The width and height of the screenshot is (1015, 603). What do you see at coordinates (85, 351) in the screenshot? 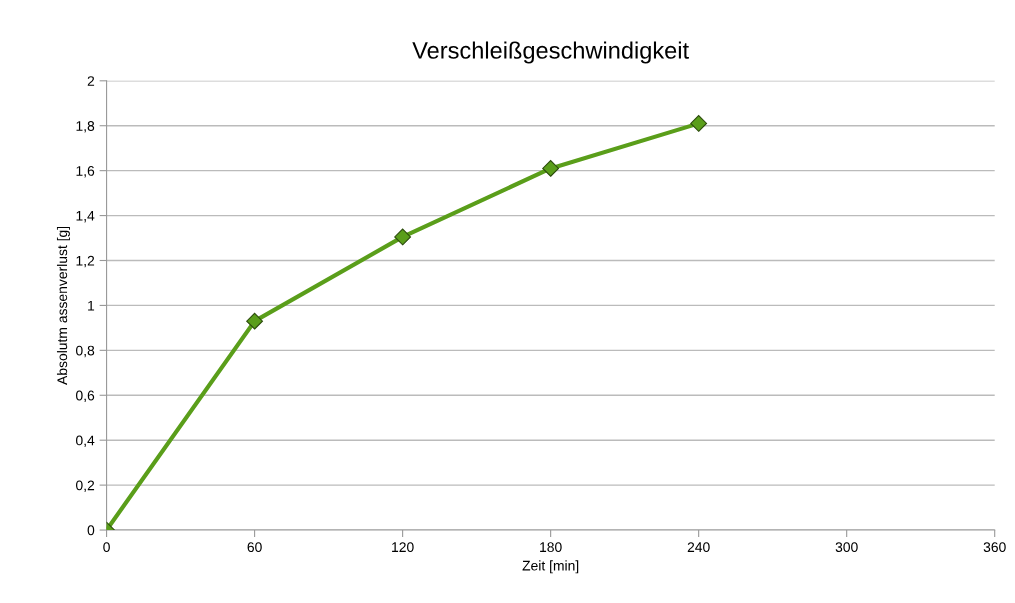
I see `y-tick-label: 0,8` at bounding box center [85, 351].